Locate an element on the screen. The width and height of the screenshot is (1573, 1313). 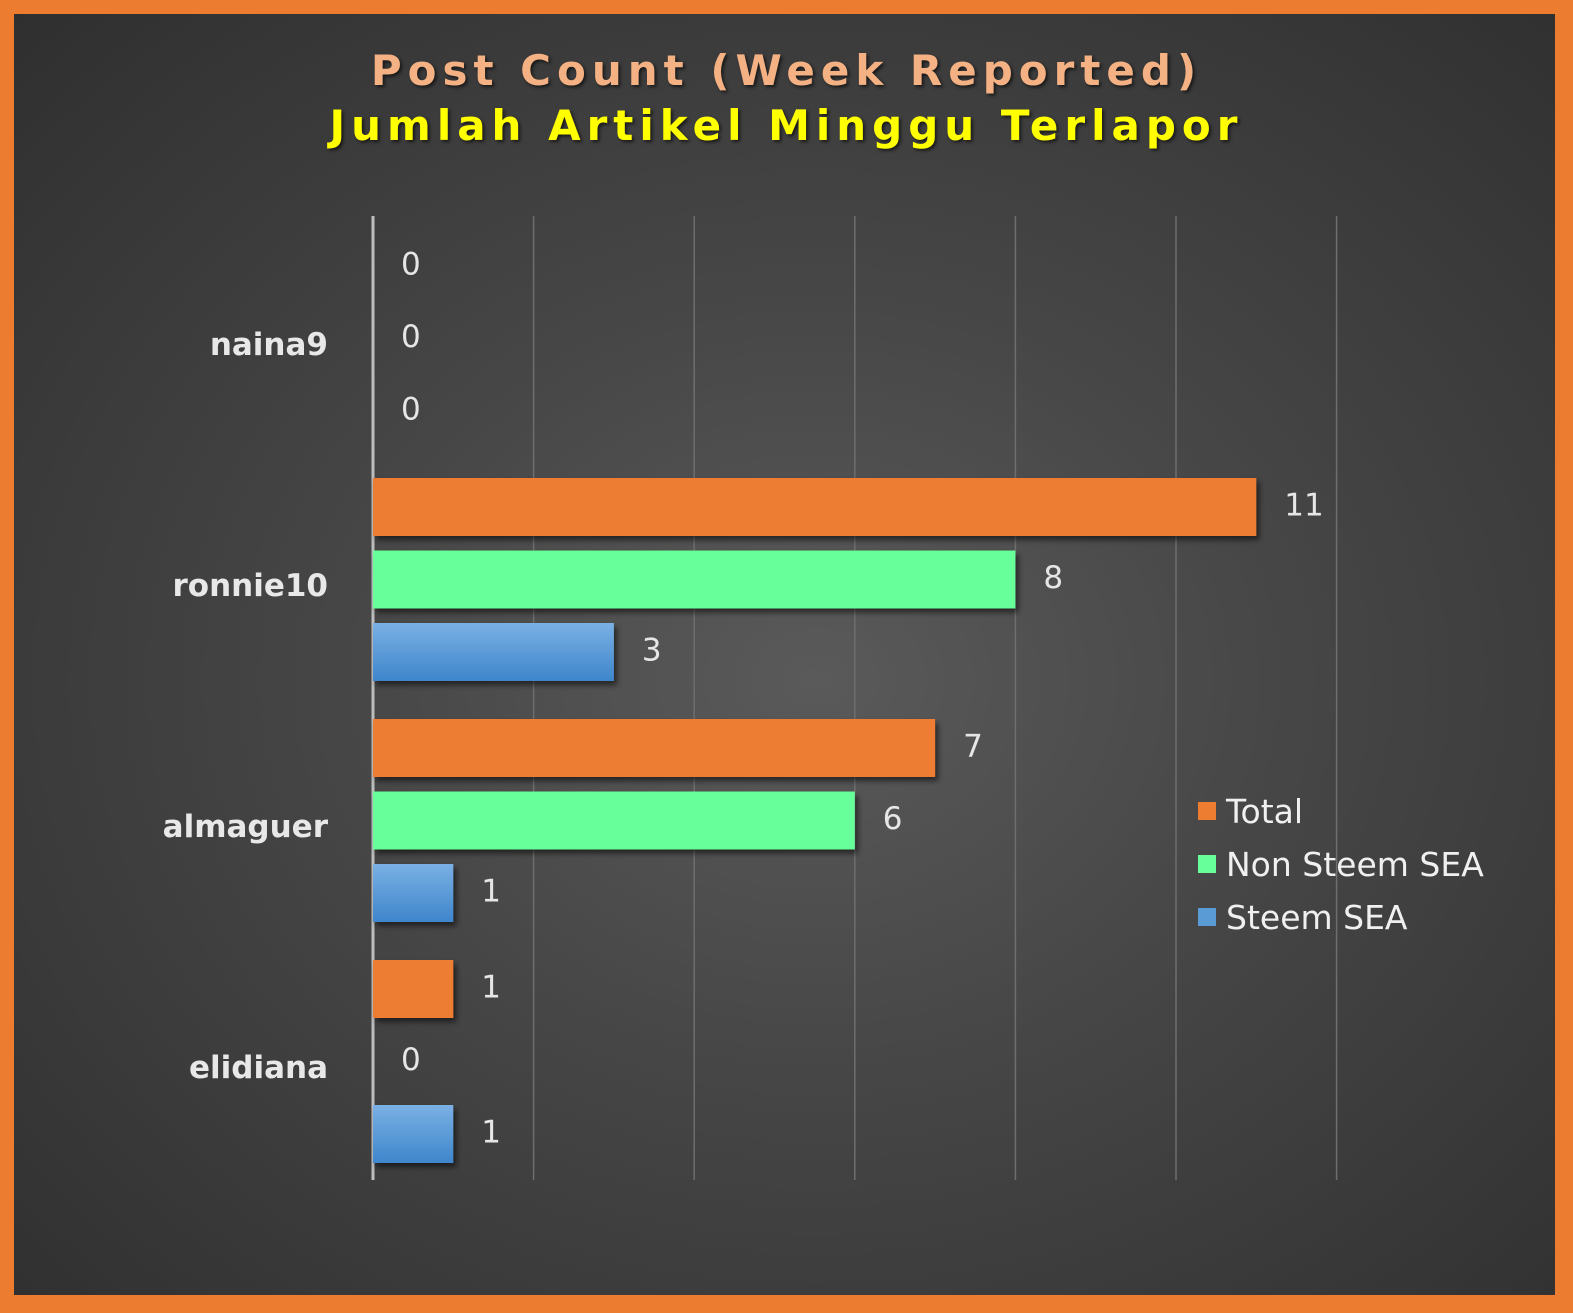
data-label-steem-sea-elidiana: 1 is located at coordinates (491, 1133).